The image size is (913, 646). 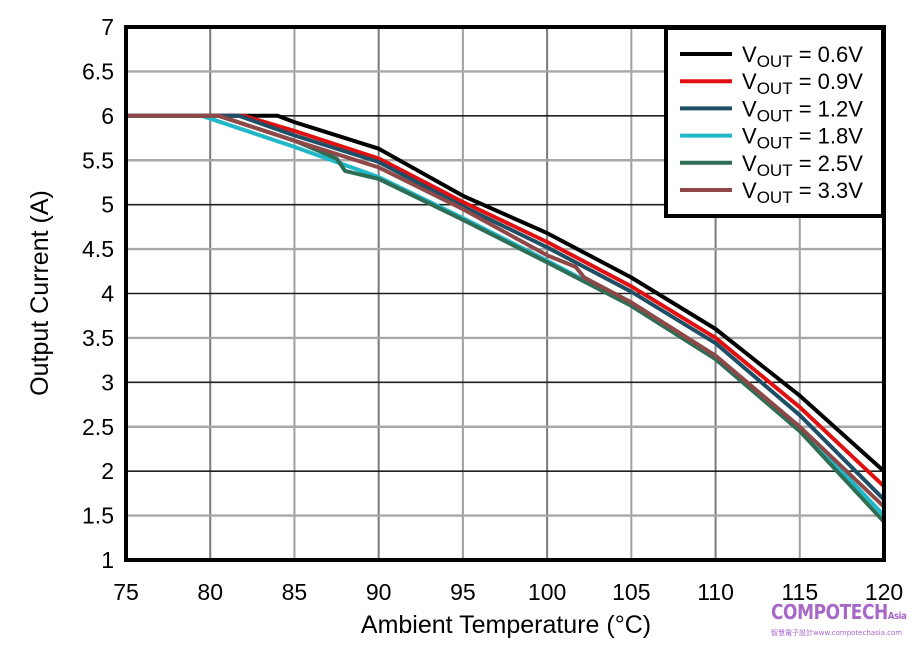 I want to click on y-tick-label: 1, so click(x=107, y=560).